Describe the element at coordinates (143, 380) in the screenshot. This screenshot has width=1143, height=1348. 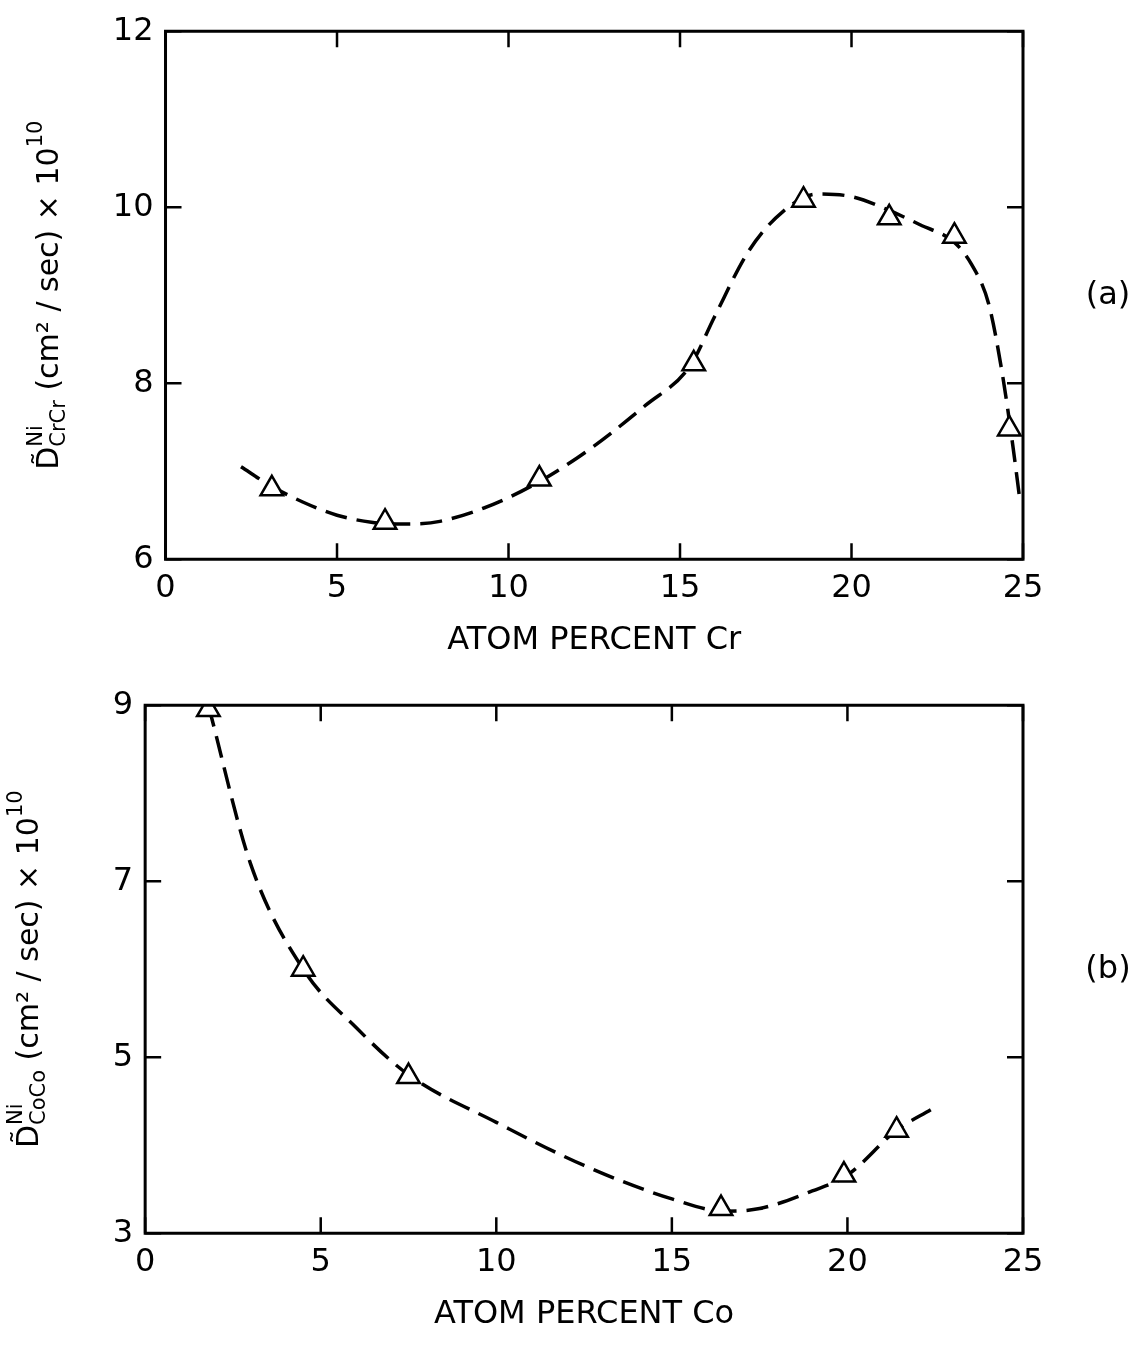
I see `y-tick-label: 8` at that location.